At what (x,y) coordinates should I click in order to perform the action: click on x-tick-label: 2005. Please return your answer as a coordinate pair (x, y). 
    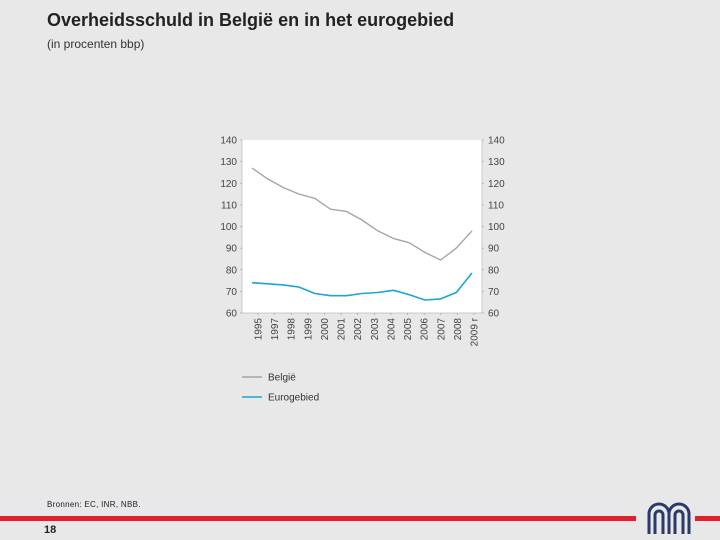
    Looking at the image, I should click on (408, 329).